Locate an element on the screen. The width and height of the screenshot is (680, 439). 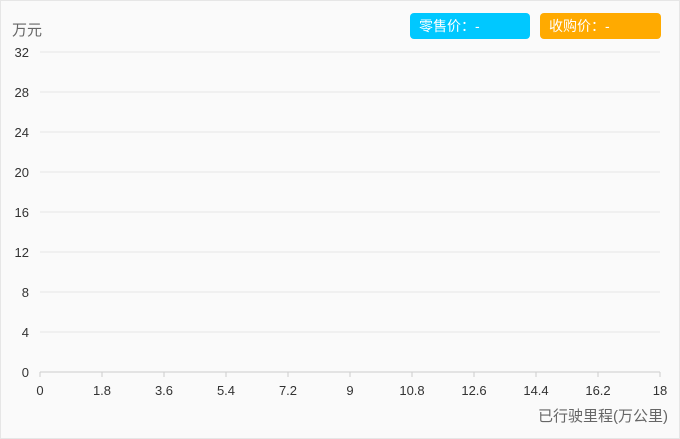
x-axis-ticks: 0 1.8 3.6 5.4 7.2 9 10.8 12.6 14.4 16.2 18 is located at coordinates (351, 385).